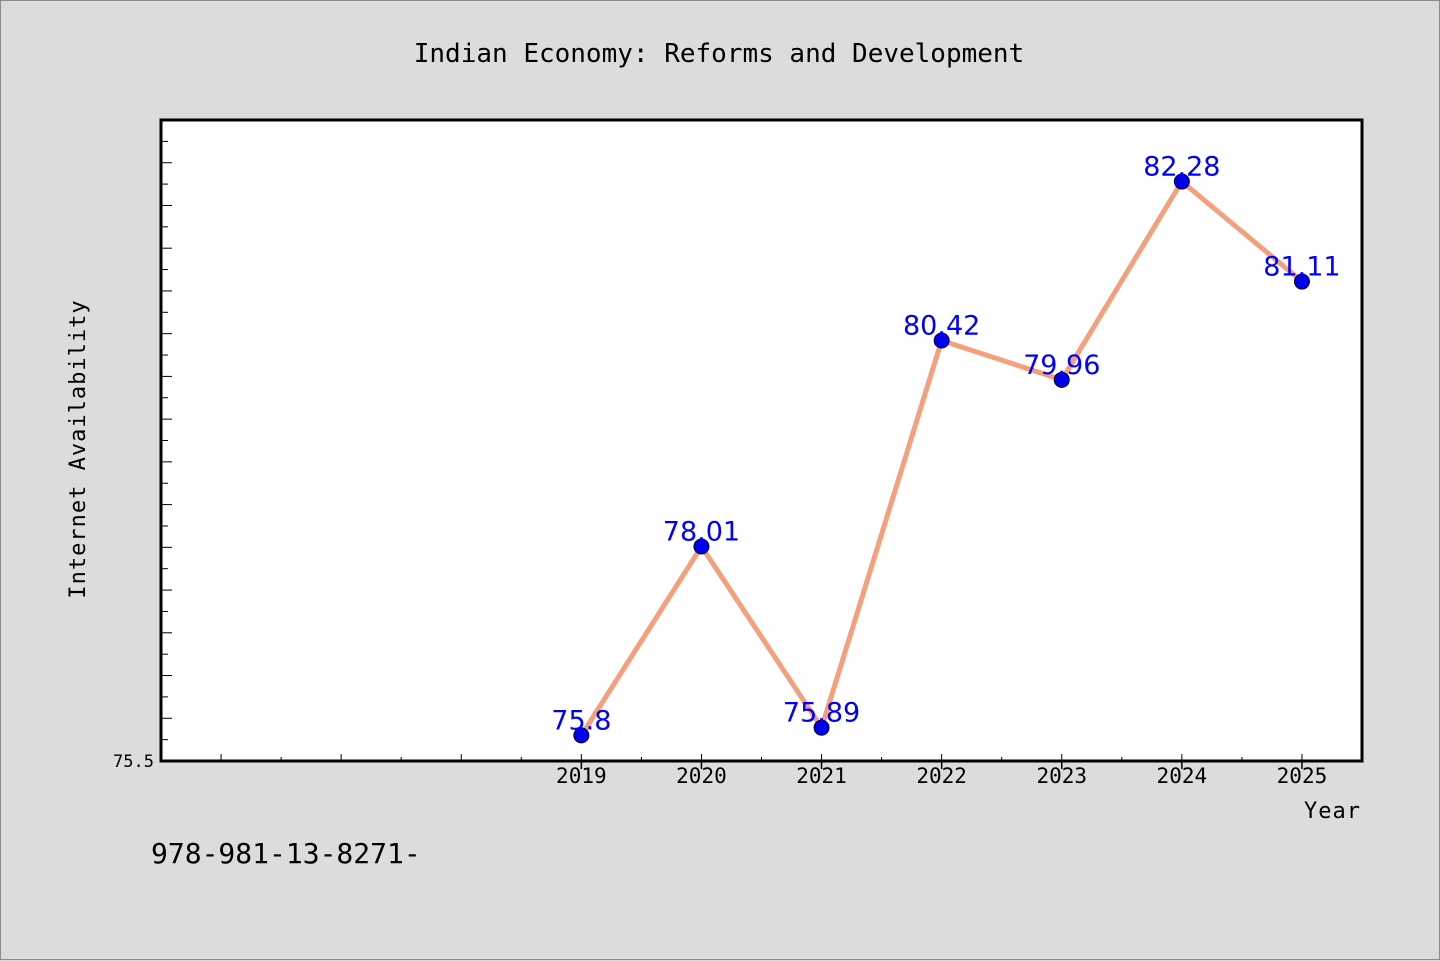  I want to click on data-value-label: 81.11, so click(1301, 267).